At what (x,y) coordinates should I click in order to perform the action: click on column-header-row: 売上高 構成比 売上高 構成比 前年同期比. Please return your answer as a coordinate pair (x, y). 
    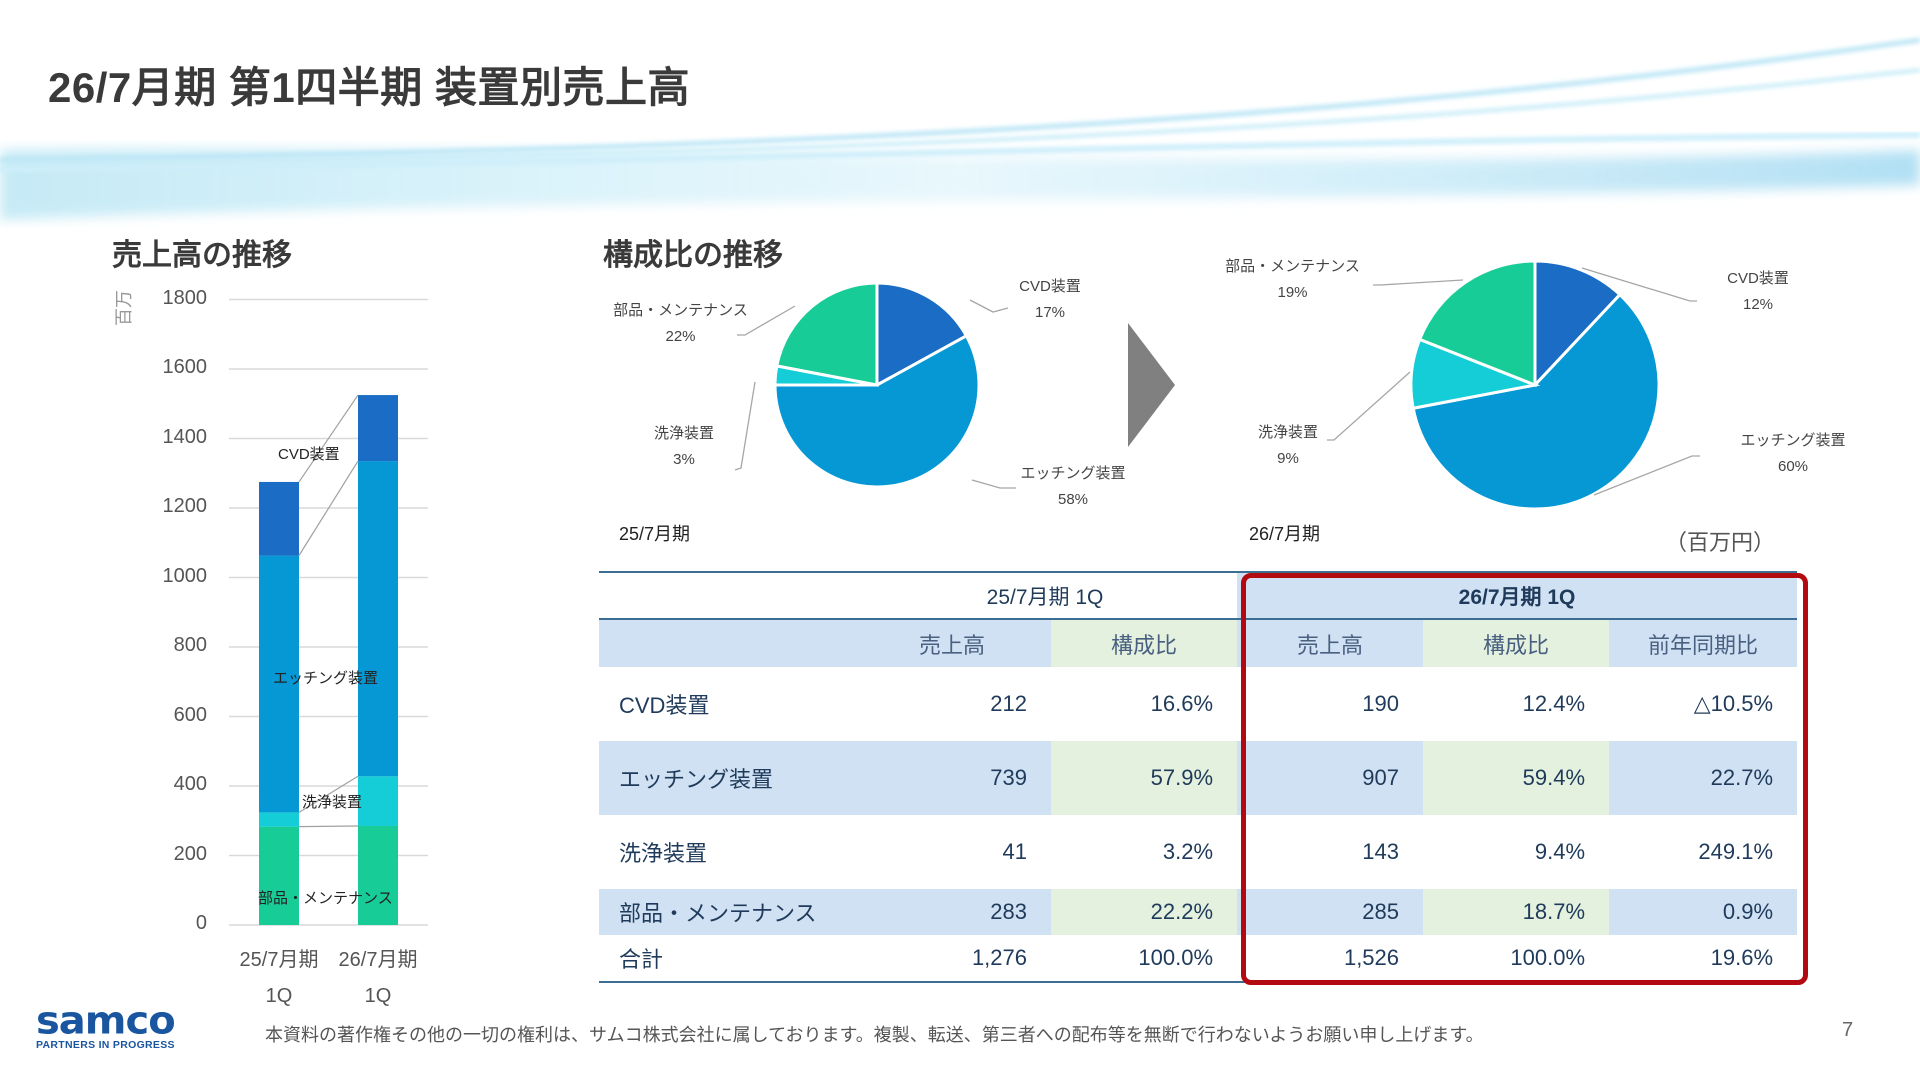
    Looking at the image, I should click on (1198, 643).